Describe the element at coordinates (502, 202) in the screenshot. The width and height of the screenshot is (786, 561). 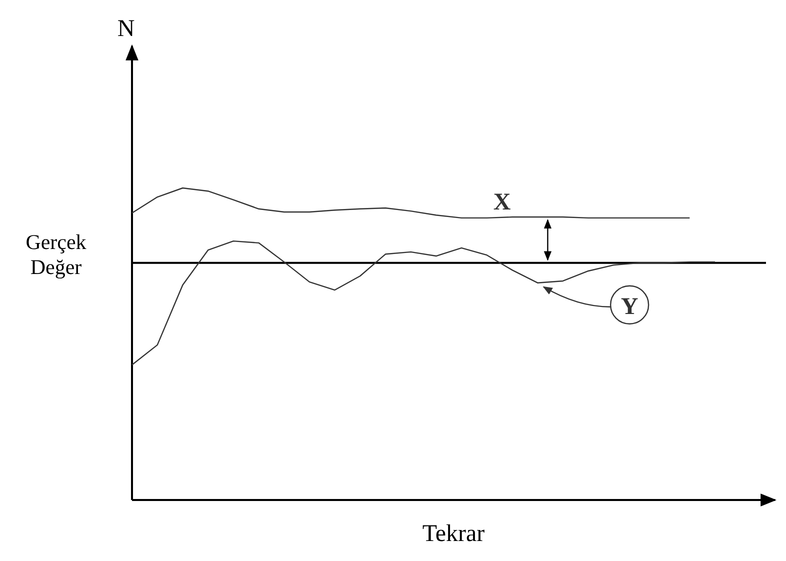
I see `series-label: X` at that location.